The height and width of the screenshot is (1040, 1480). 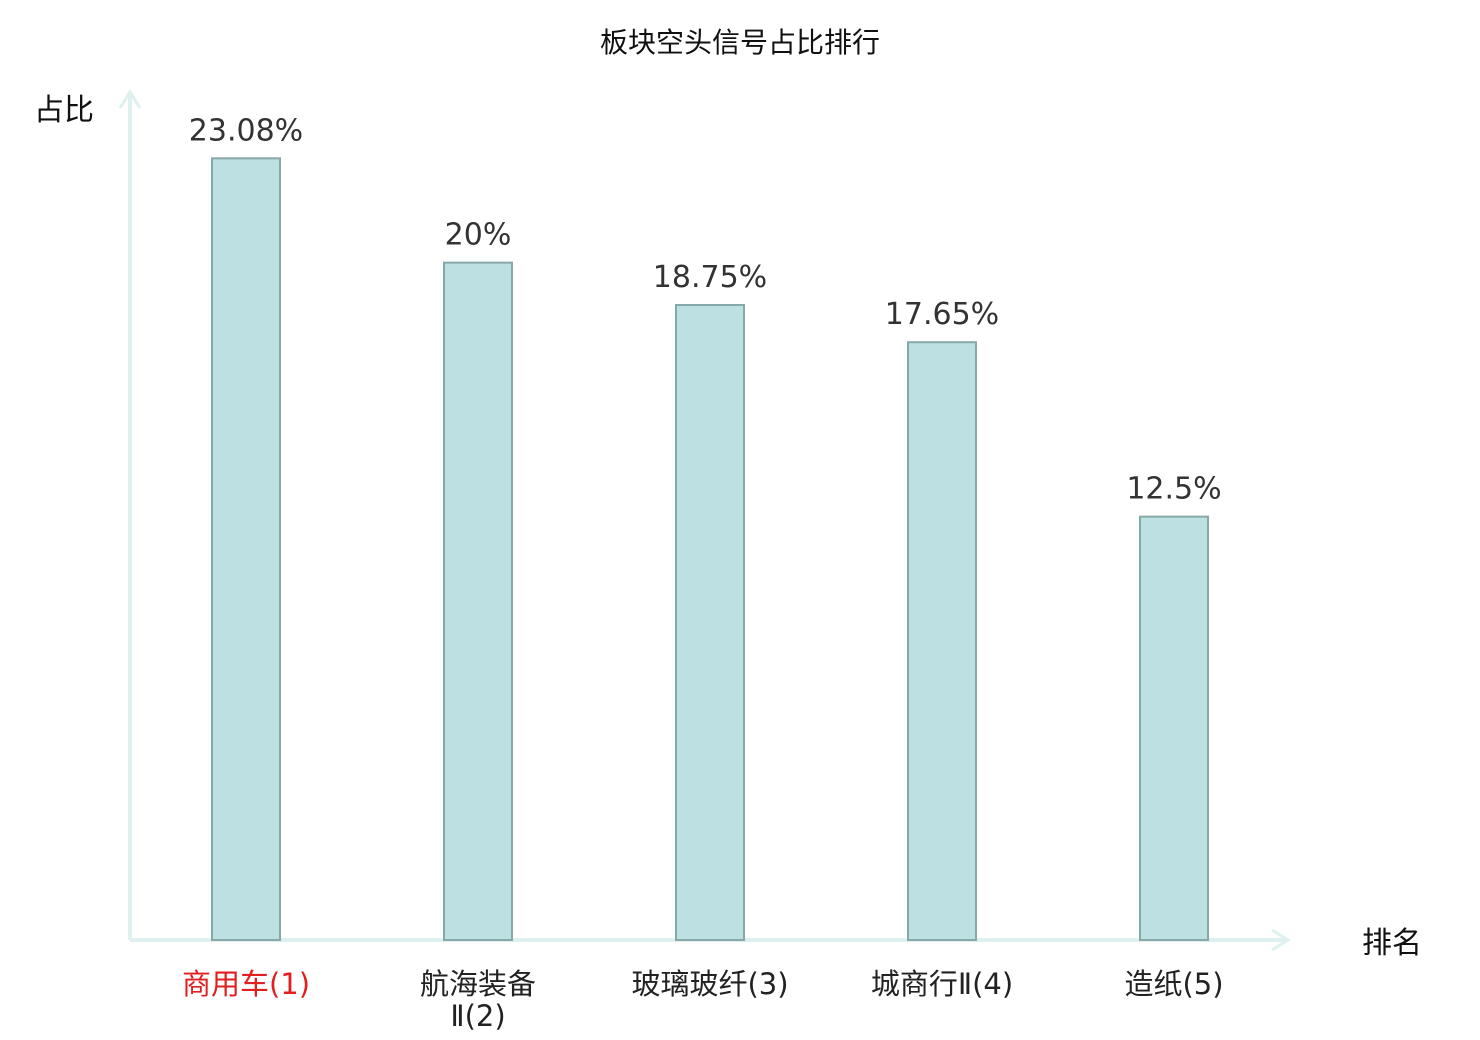 What do you see at coordinates (1173, 489) in the screenshot?
I see `value-label-5: 12.5%` at bounding box center [1173, 489].